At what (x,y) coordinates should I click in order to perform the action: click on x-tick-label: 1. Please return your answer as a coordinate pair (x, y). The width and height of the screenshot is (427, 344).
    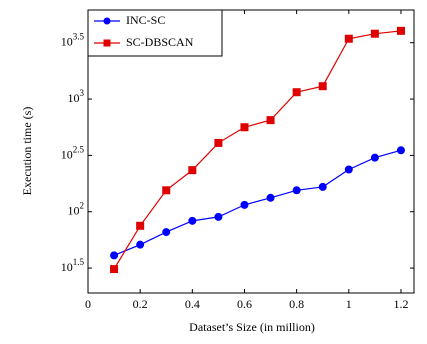
    Looking at the image, I should click on (349, 304).